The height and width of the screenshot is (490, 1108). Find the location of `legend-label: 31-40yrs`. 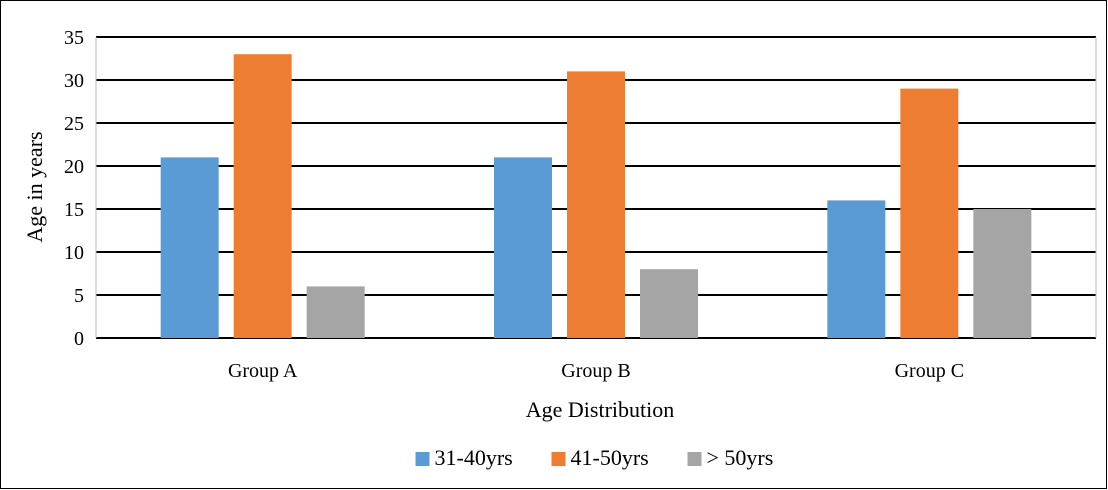

legend-label: 31-40yrs is located at coordinates (474, 457).